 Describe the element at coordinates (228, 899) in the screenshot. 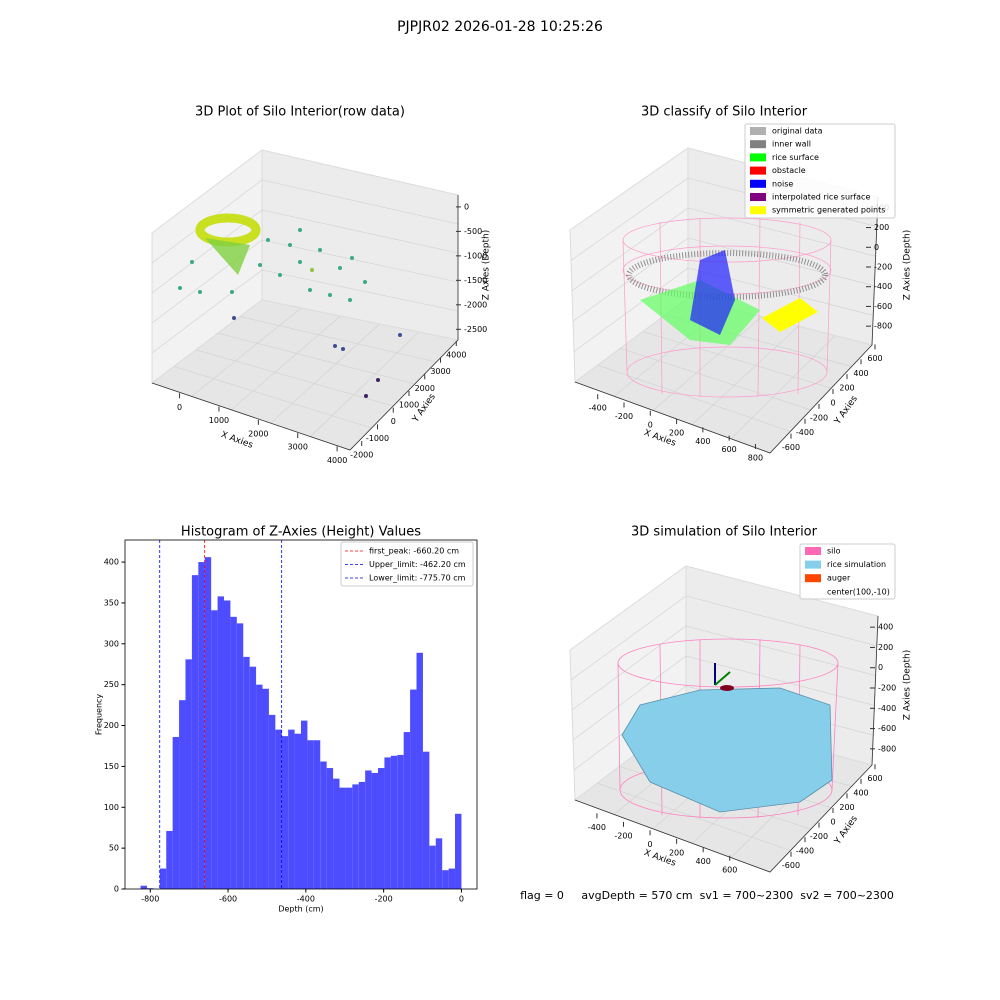

I see `x-tick-label: -600` at that location.